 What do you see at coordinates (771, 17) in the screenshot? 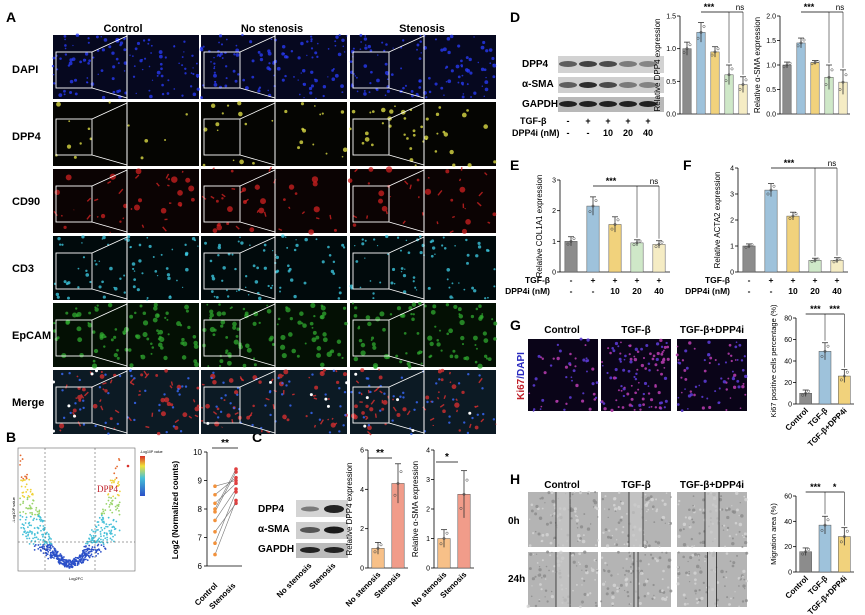
I see `D-right-ytick-4: 2.0` at bounding box center [771, 17].